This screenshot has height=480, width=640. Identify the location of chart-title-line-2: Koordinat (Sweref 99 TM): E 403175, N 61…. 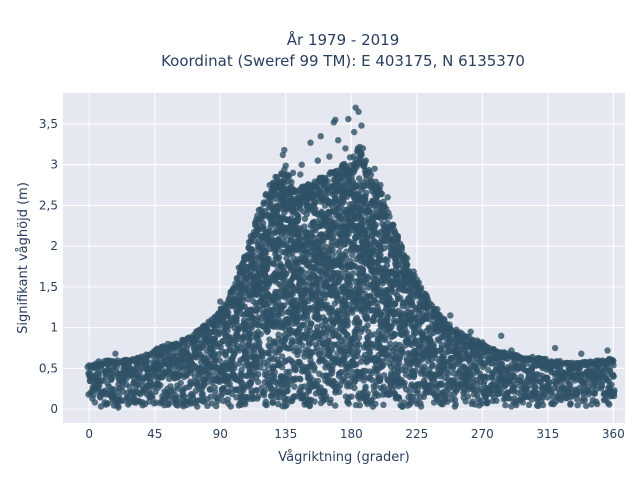
(343, 61).